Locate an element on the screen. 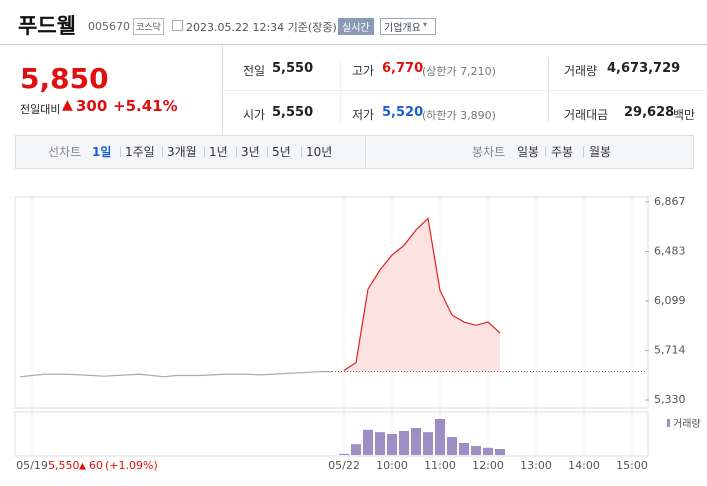 Image resolution: width=707 pixels, height=486 pixels. tab-bar is located at coordinates (354, 152).